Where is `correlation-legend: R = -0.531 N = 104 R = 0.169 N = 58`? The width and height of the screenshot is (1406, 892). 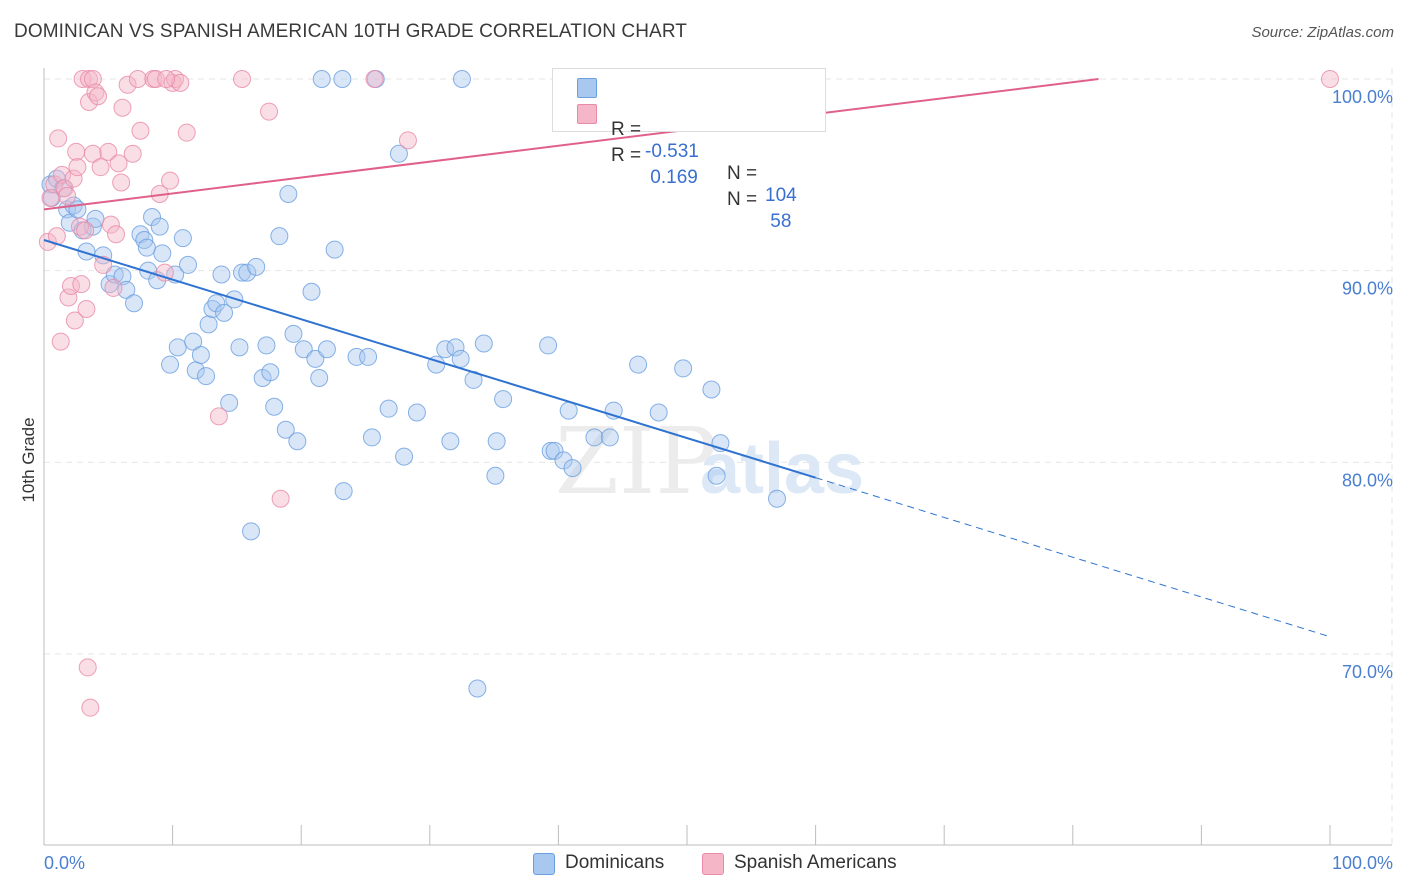
correlation-legend: R = -0.531 N = 104 R = 0.169 N = 58 is located at coordinates (689, 150).